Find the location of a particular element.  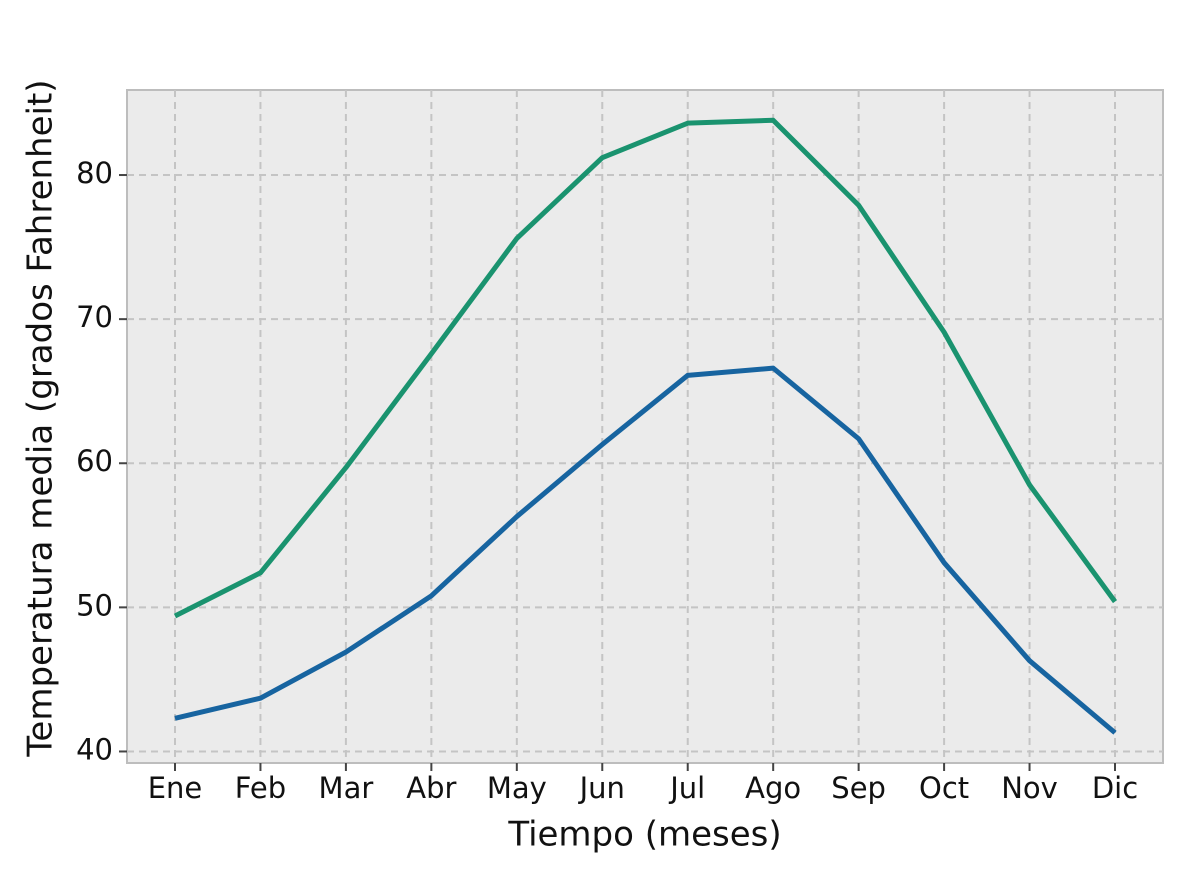

x-tick-label: Abr is located at coordinates (431, 788).